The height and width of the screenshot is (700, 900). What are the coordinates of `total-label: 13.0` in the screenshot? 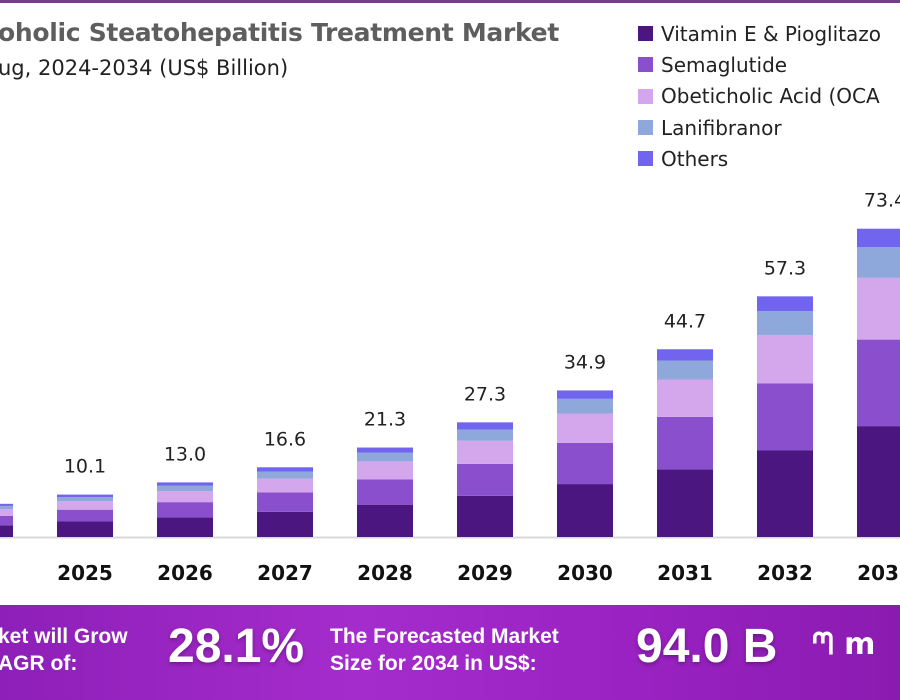 It's located at (185, 454).